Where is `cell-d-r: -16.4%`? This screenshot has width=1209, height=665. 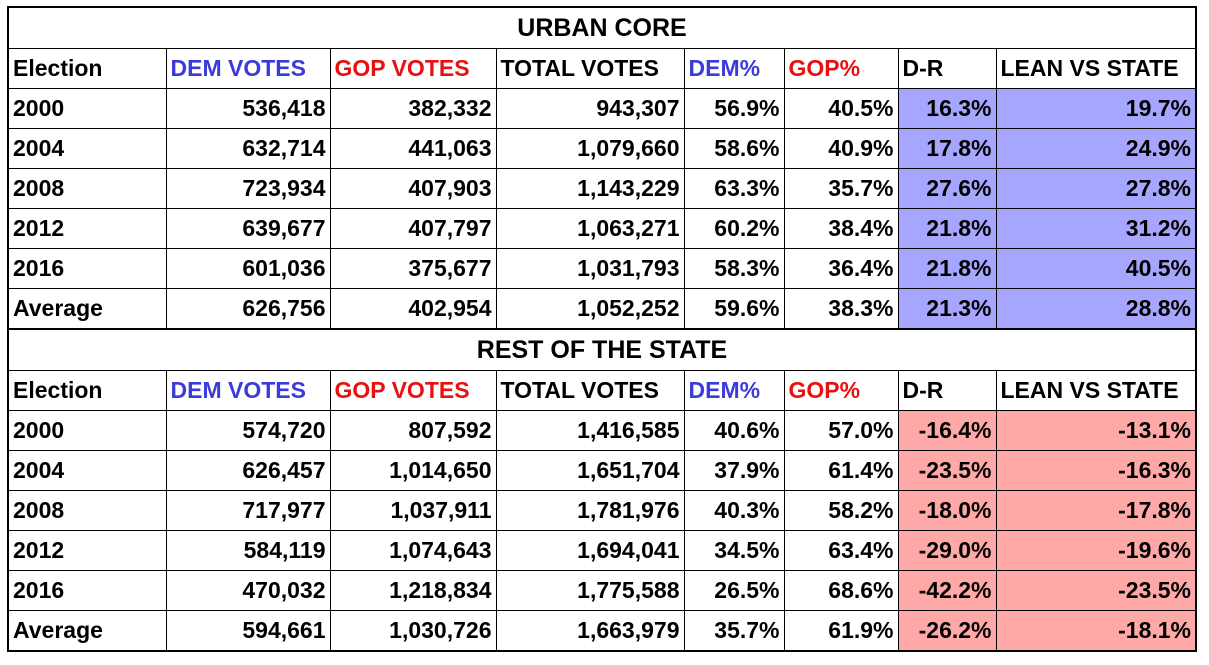
cell-d-r: -16.4% is located at coordinates (947, 430).